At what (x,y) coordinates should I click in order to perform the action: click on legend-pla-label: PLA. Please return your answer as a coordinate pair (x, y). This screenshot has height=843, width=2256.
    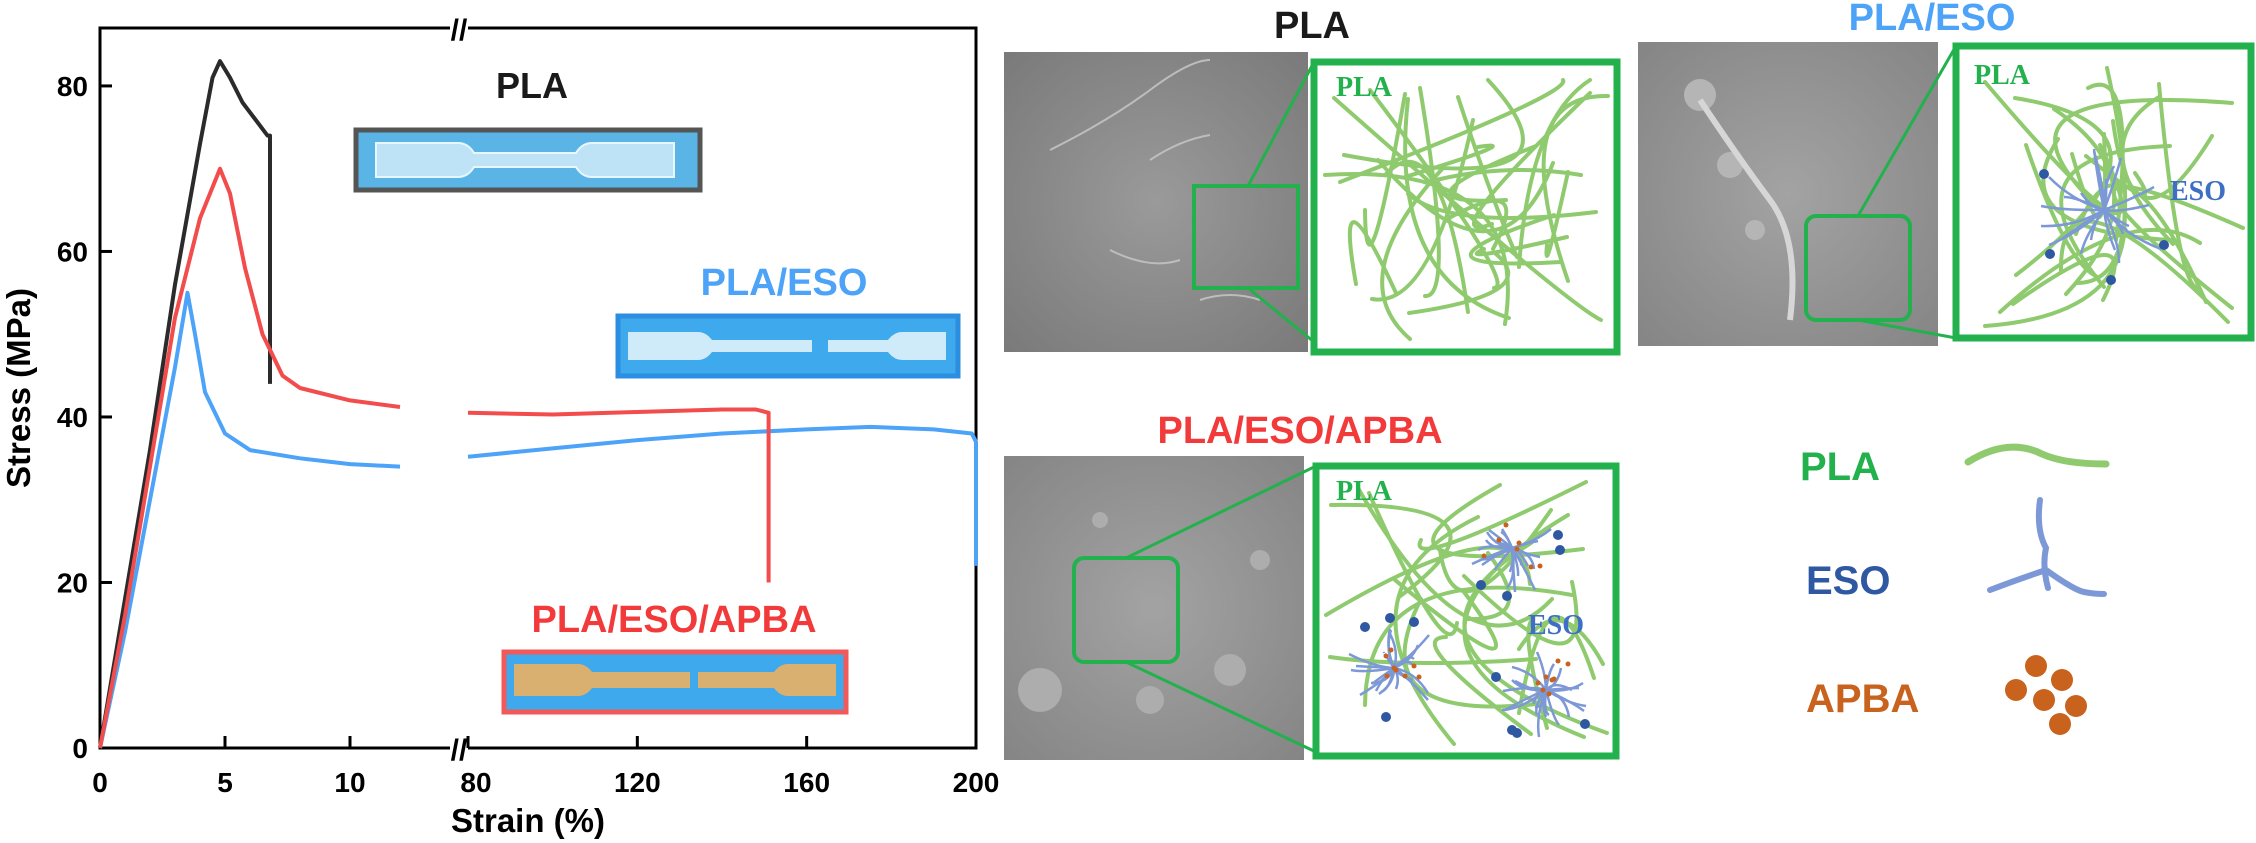
    Looking at the image, I should click on (1840, 467).